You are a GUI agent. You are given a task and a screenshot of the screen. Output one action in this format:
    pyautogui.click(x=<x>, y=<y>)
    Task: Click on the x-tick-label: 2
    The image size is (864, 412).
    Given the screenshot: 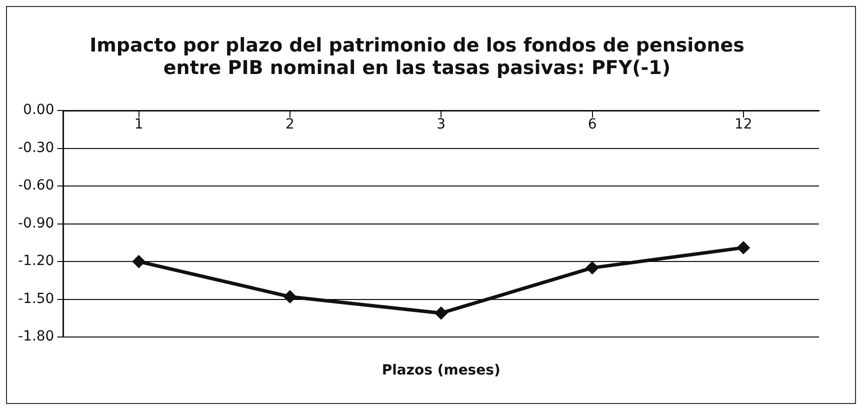 What is the action you would take?
    pyautogui.click(x=289, y=124)
    